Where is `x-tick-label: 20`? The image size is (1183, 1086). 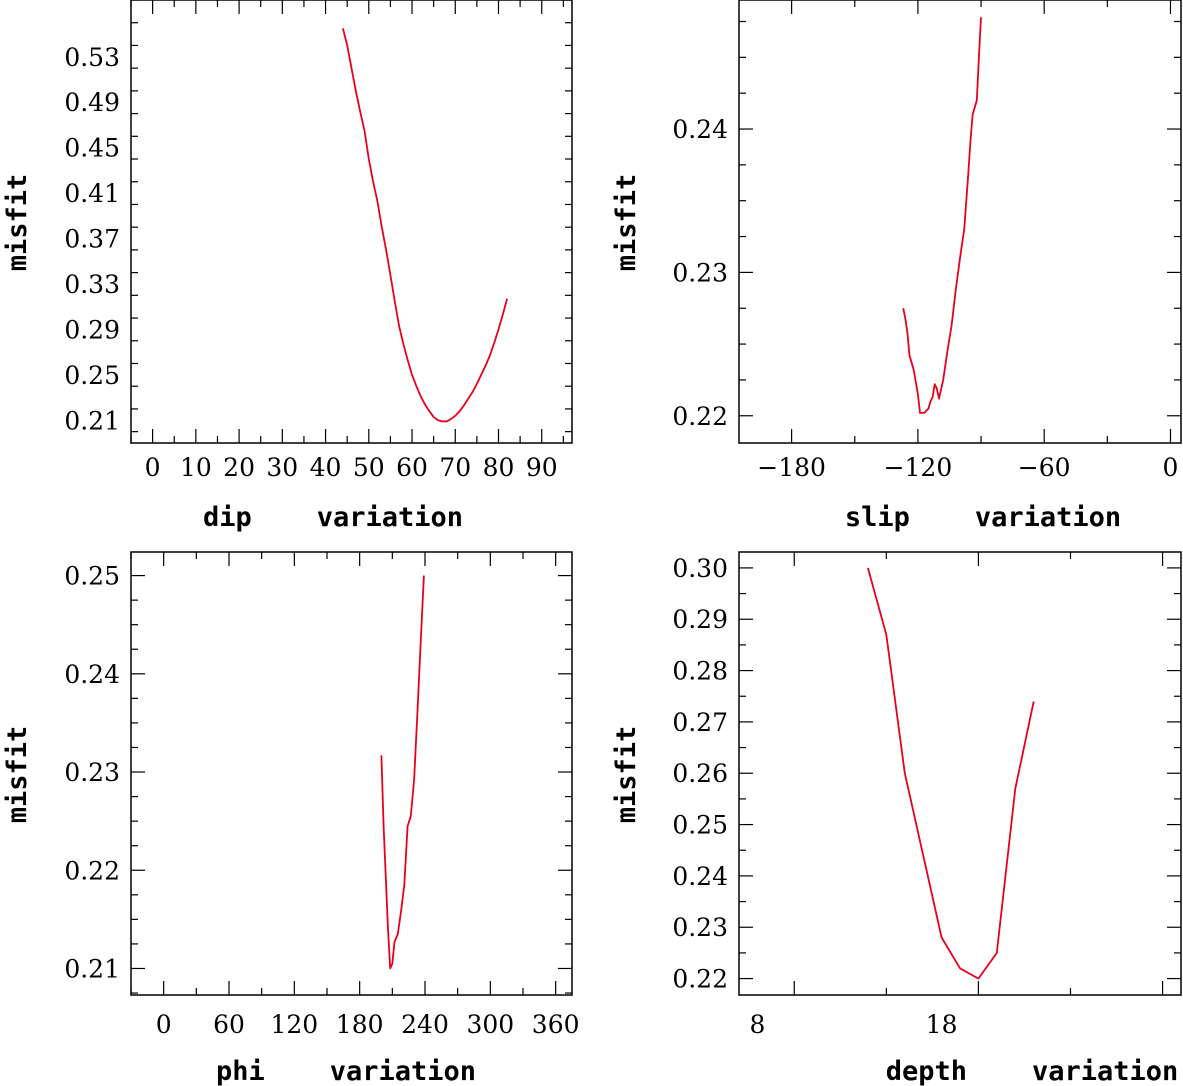
x-tick-label: 20 is located at coordinates (239, 467).